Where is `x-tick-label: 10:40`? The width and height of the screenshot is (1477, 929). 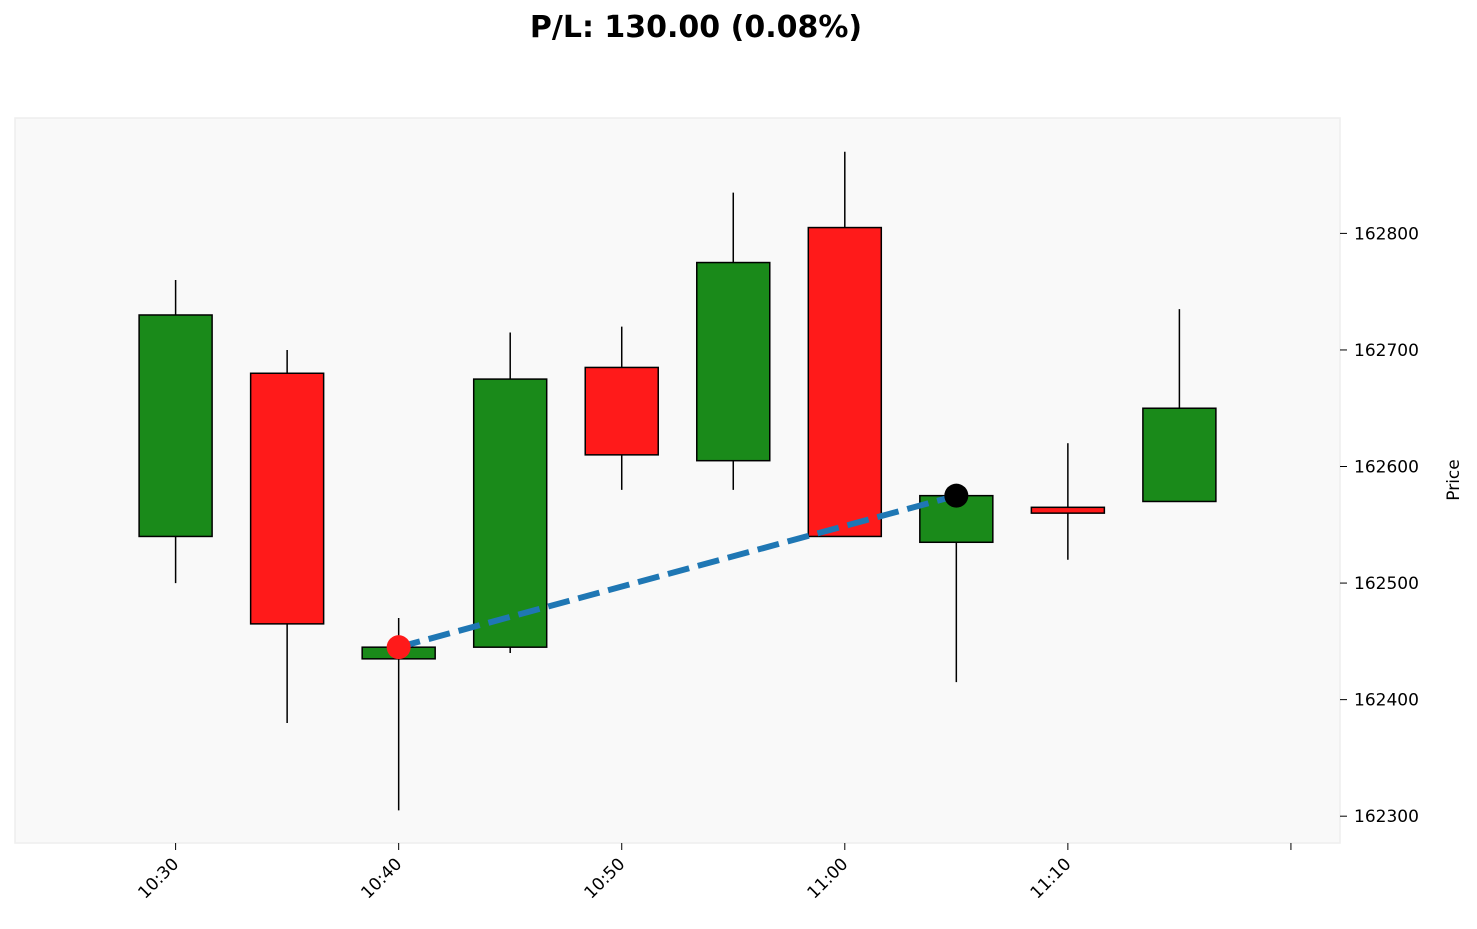
x-tick-label: 10:40 is located at coordinates (381, 878).